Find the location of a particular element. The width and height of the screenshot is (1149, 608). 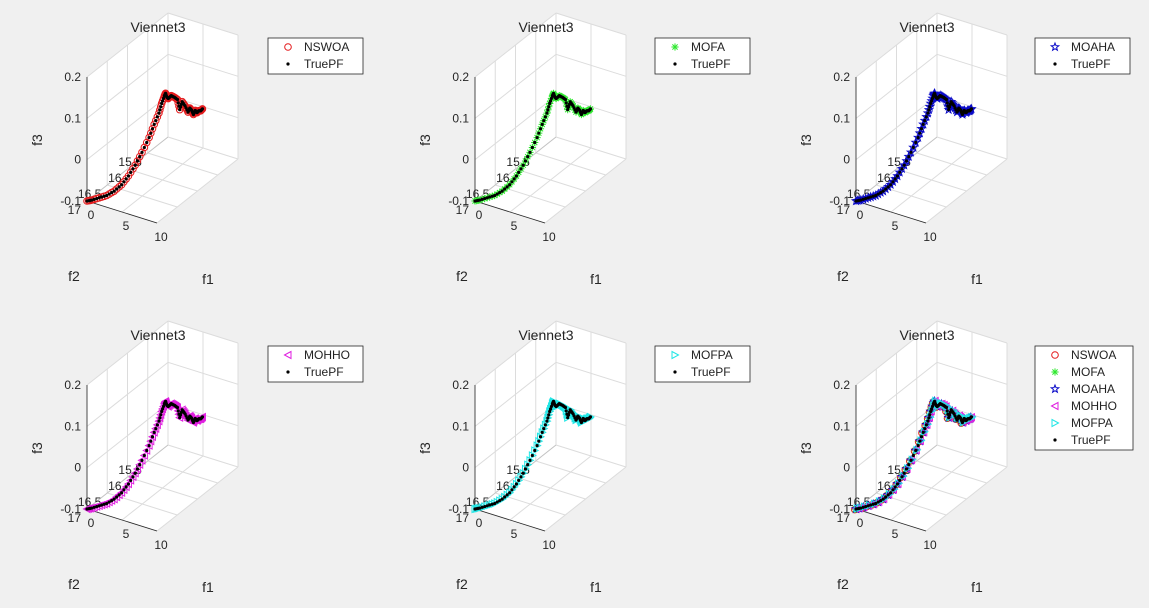

y-axis-line is located at coordinates (127, 169).